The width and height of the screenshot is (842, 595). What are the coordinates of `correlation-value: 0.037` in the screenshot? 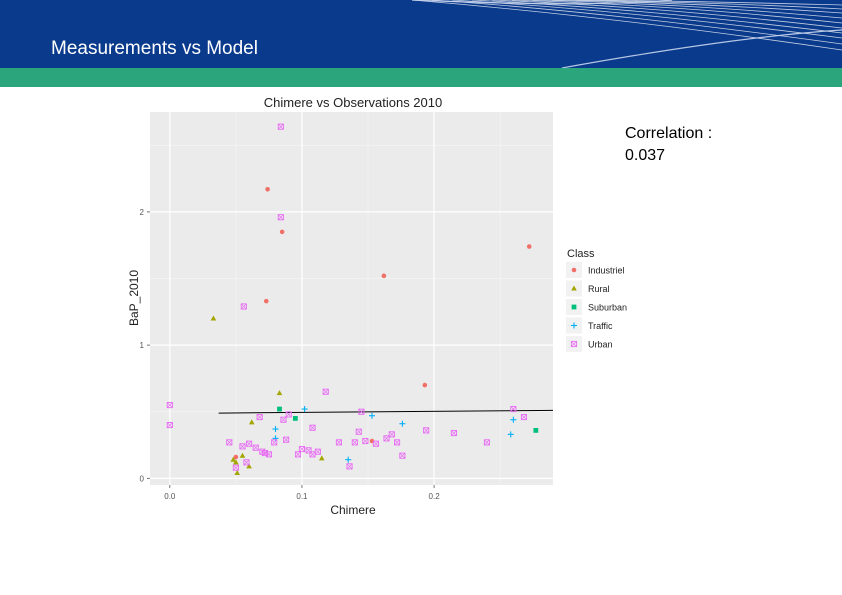 It's located at (645, 155).